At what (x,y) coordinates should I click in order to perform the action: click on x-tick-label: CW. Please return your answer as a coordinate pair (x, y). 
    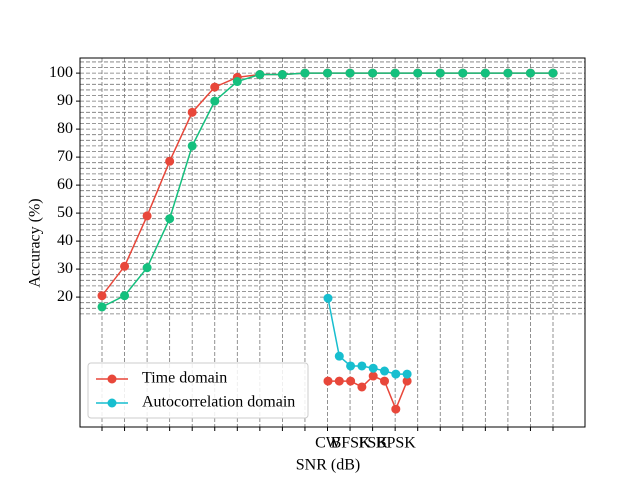
    Looking at the image, I should click on (328, 443).